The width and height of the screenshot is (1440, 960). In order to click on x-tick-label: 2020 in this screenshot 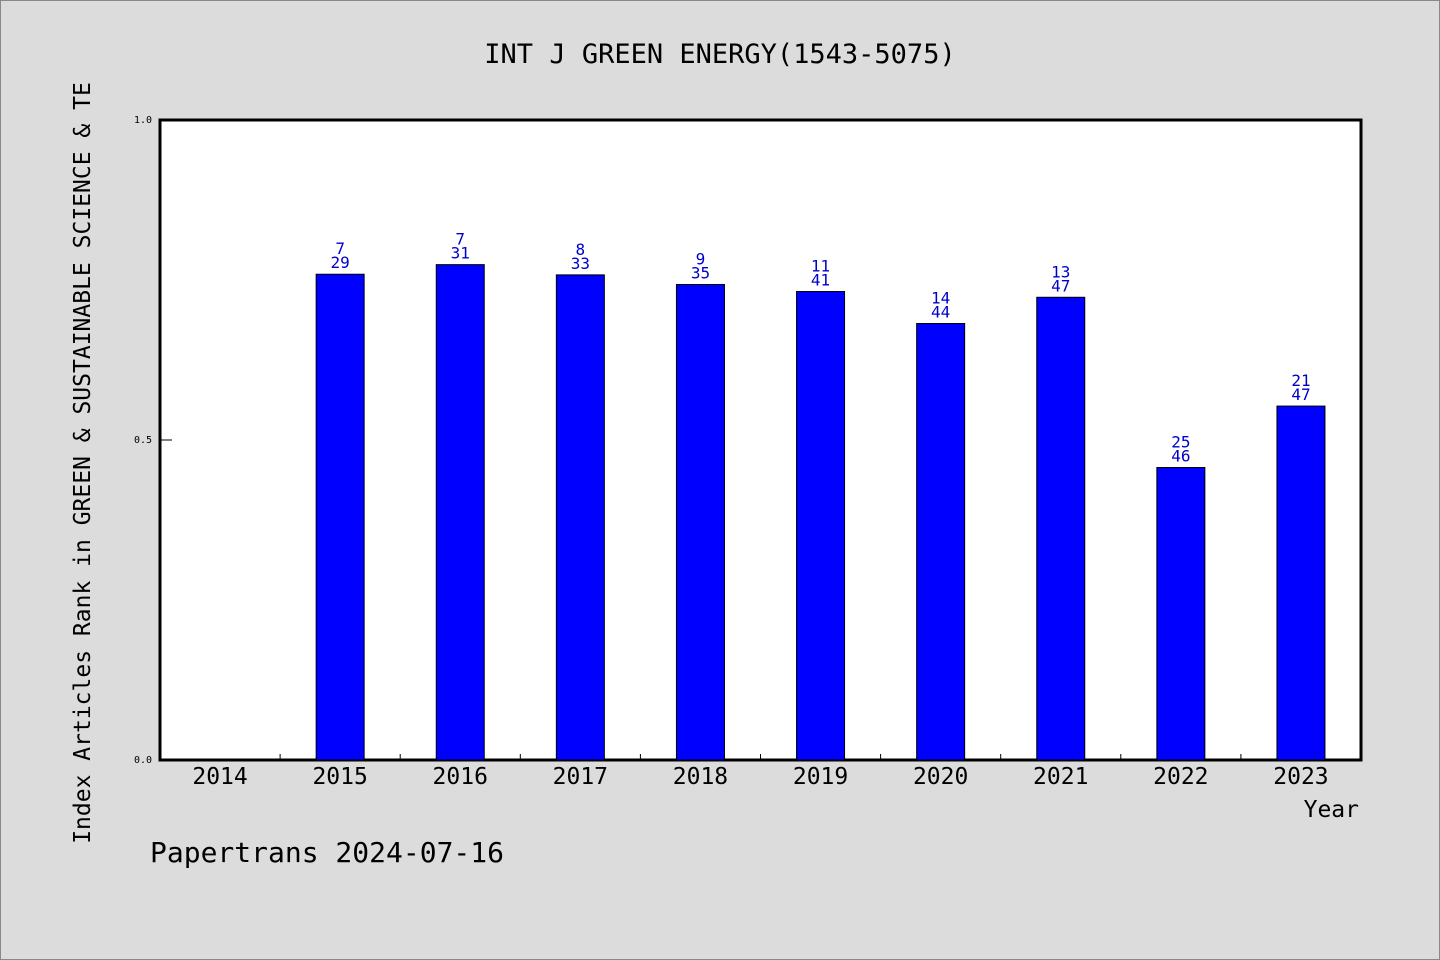, I will do `click(940, 777)`.